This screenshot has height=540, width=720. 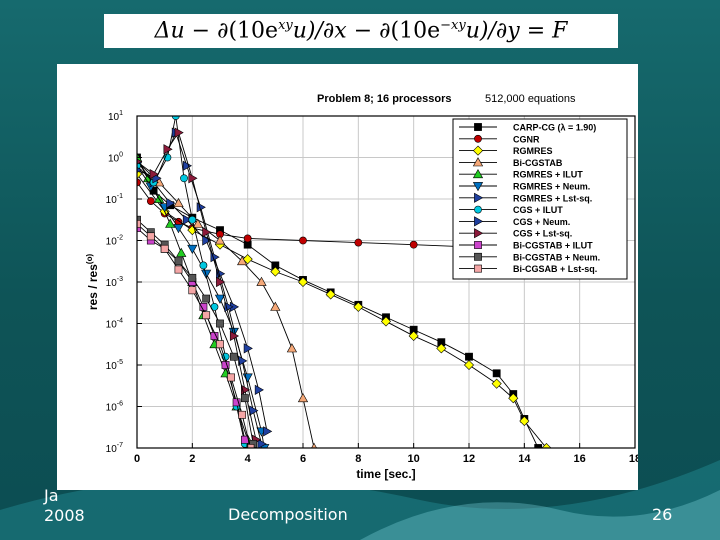 What do you see at coordinates (541, 222) in the screenshot?
I see `legend-label: CGS + Neum.` at bounding box center [541, 222].